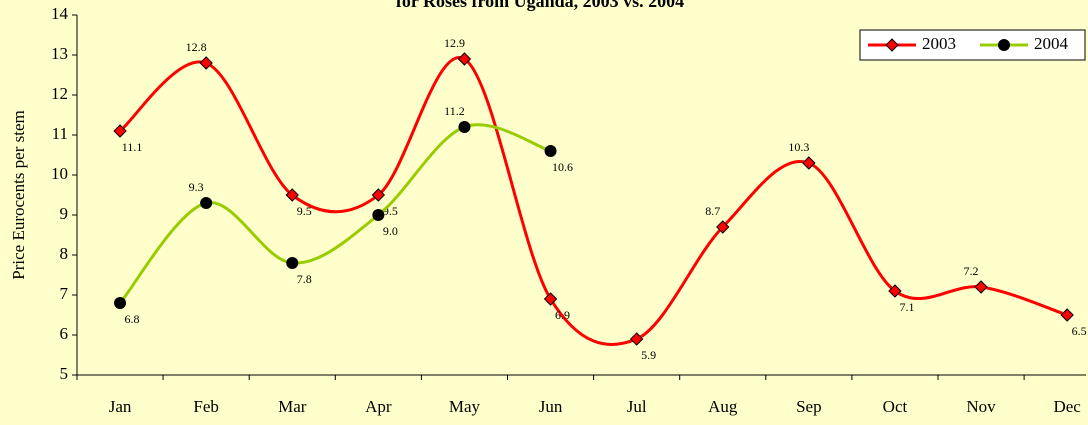  What do you see at coordinates (64, 333) in the screenshot?
I see `y-tick-label: 6` at bounding box center [64, 333].